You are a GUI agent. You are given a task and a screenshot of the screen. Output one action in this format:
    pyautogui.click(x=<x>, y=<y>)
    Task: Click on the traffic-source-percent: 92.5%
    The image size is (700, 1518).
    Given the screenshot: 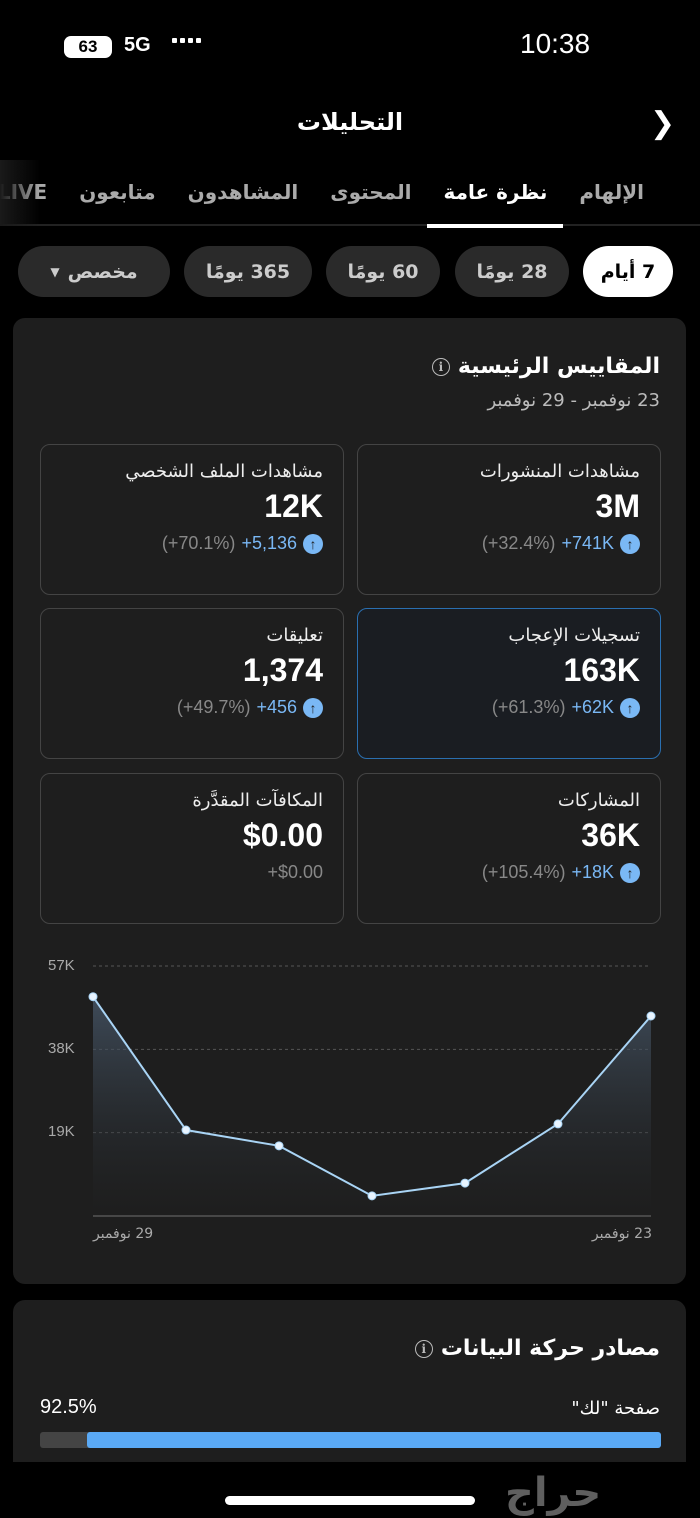 What is the action you would take?
    pyautogui.click(x=68, y=1407)
    